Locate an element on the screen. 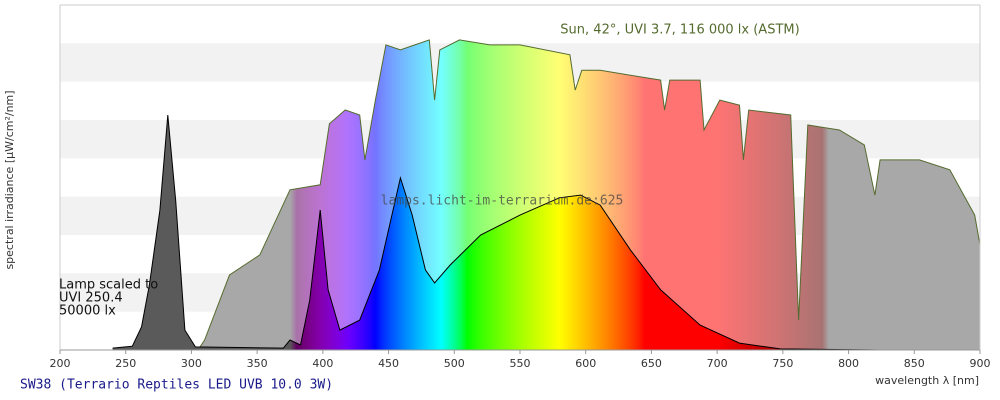 The height and width of the screenshot is (400, 1000). x-axis-label: wavelength λ [nm] is located at coordinates (927, 380).